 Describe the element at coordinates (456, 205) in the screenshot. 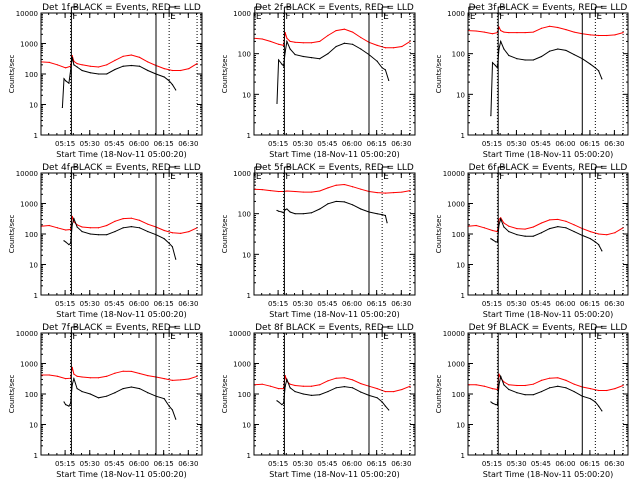

I see `y-tick-label: 1000` at that location.